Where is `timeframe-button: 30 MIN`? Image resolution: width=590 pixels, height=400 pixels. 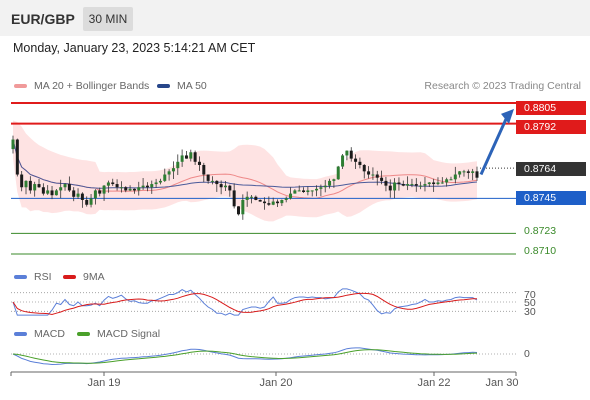
timeframe-button: 30 MIN is located at coordinates (108, 19).